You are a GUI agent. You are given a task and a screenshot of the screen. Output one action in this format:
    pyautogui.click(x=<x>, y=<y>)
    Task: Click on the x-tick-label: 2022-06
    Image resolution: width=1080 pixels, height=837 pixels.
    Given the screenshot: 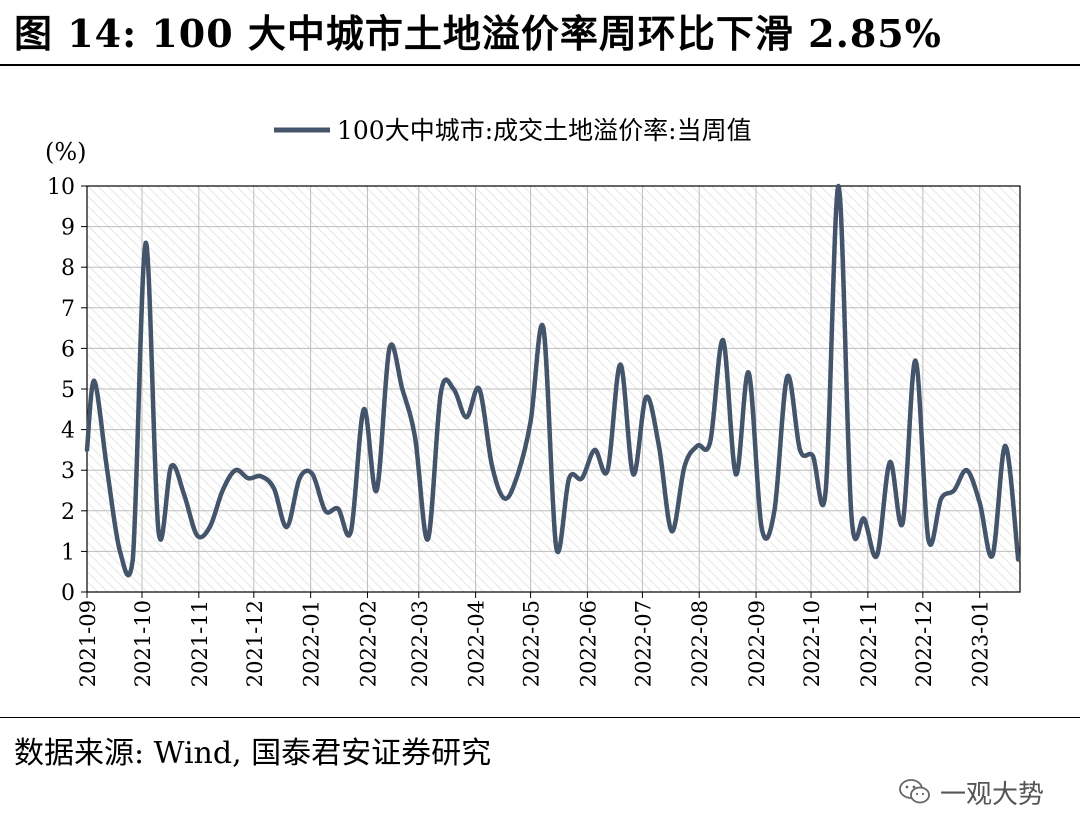 What is the action you would take?
    pyautogui.click(x=588, y=643)
    